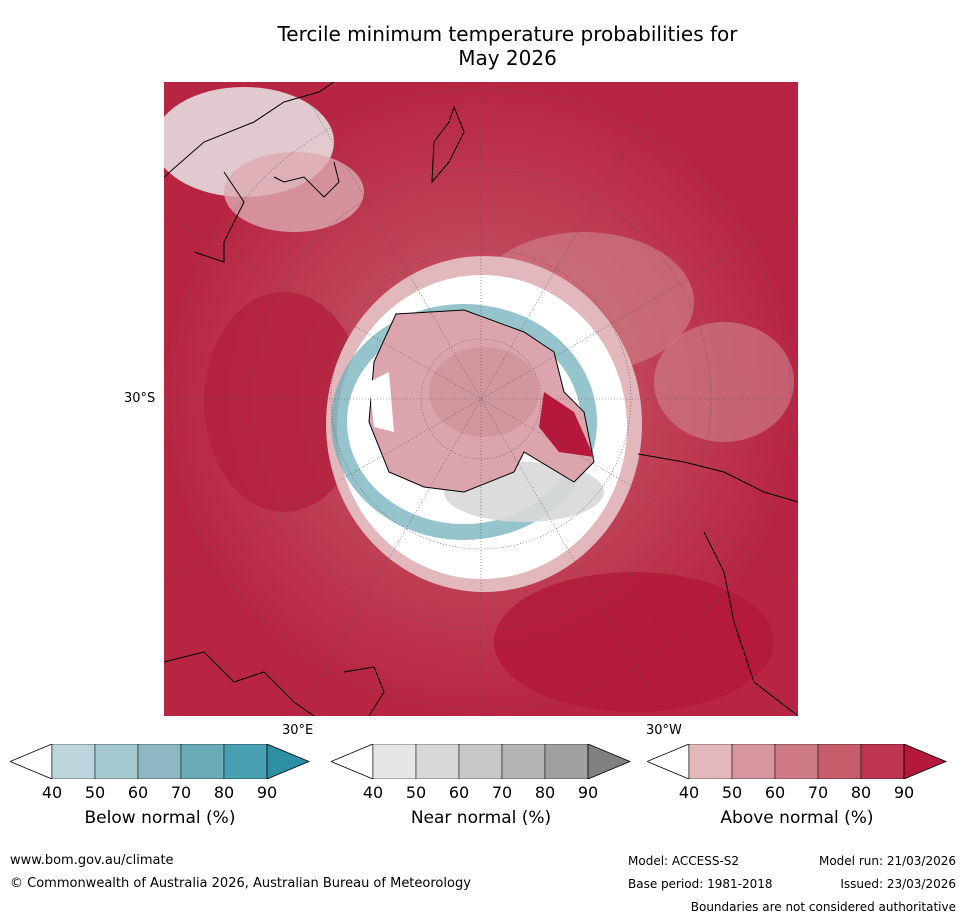 The image size is (965, 919). I want to click on title-line-2: May 2026, so click(507, 58).